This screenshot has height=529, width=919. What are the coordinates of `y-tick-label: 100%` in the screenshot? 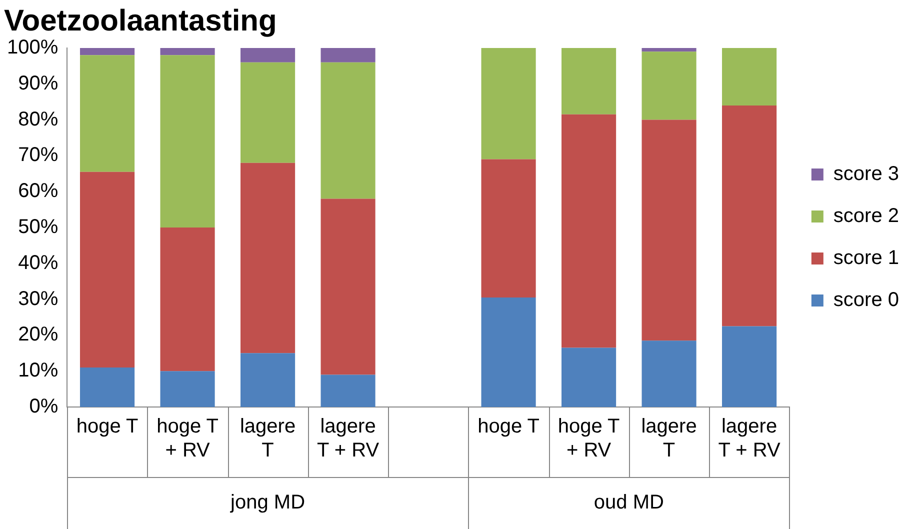 It's located at (32, 47).